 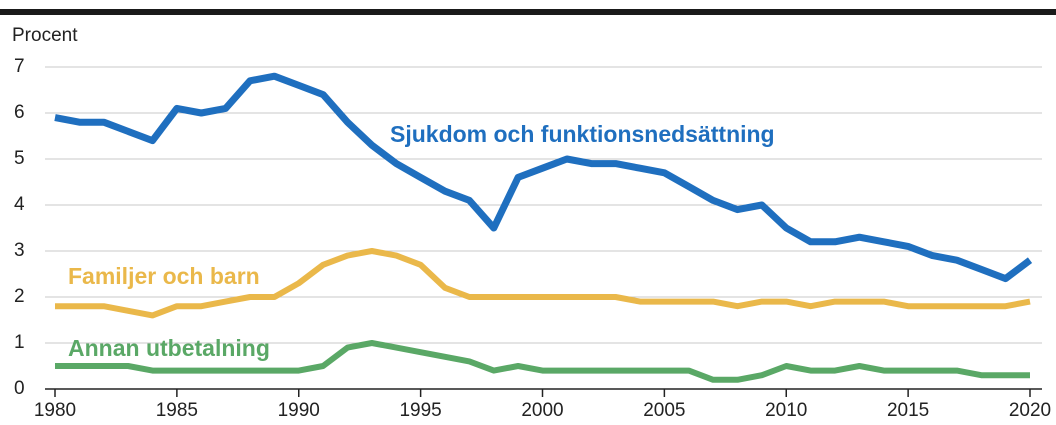 I want to click on x-tick-label: 1995, so click(x=420, y=410).